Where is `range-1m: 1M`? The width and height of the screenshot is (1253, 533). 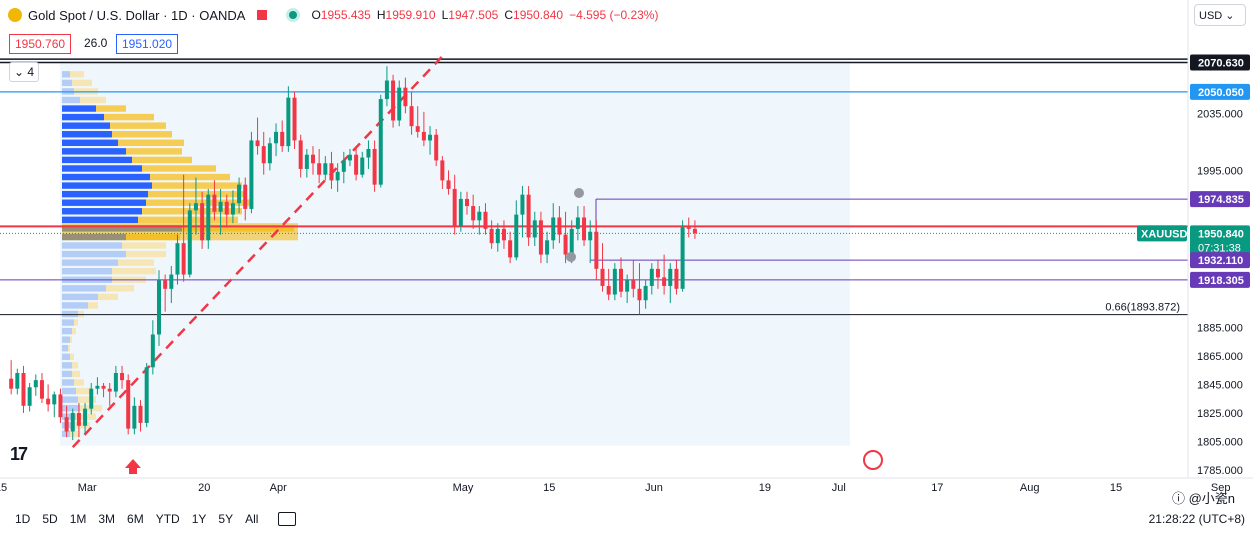
range-1m: 1M is located at coordinates (78, 519).